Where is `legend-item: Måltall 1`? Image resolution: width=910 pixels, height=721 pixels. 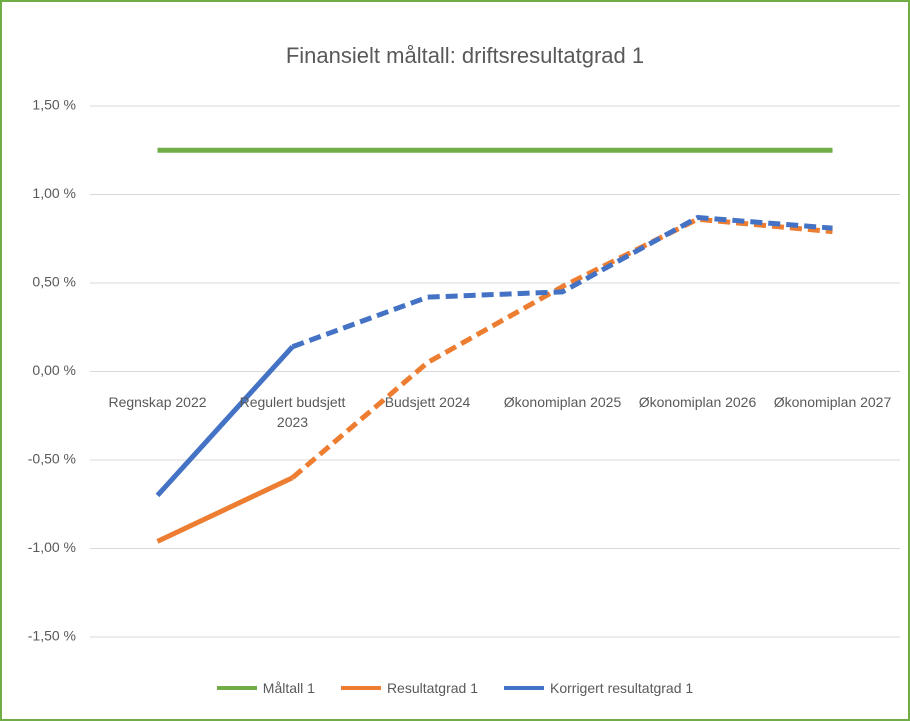 legend-item: Måltall 1 is located at coordinates (265, 688).